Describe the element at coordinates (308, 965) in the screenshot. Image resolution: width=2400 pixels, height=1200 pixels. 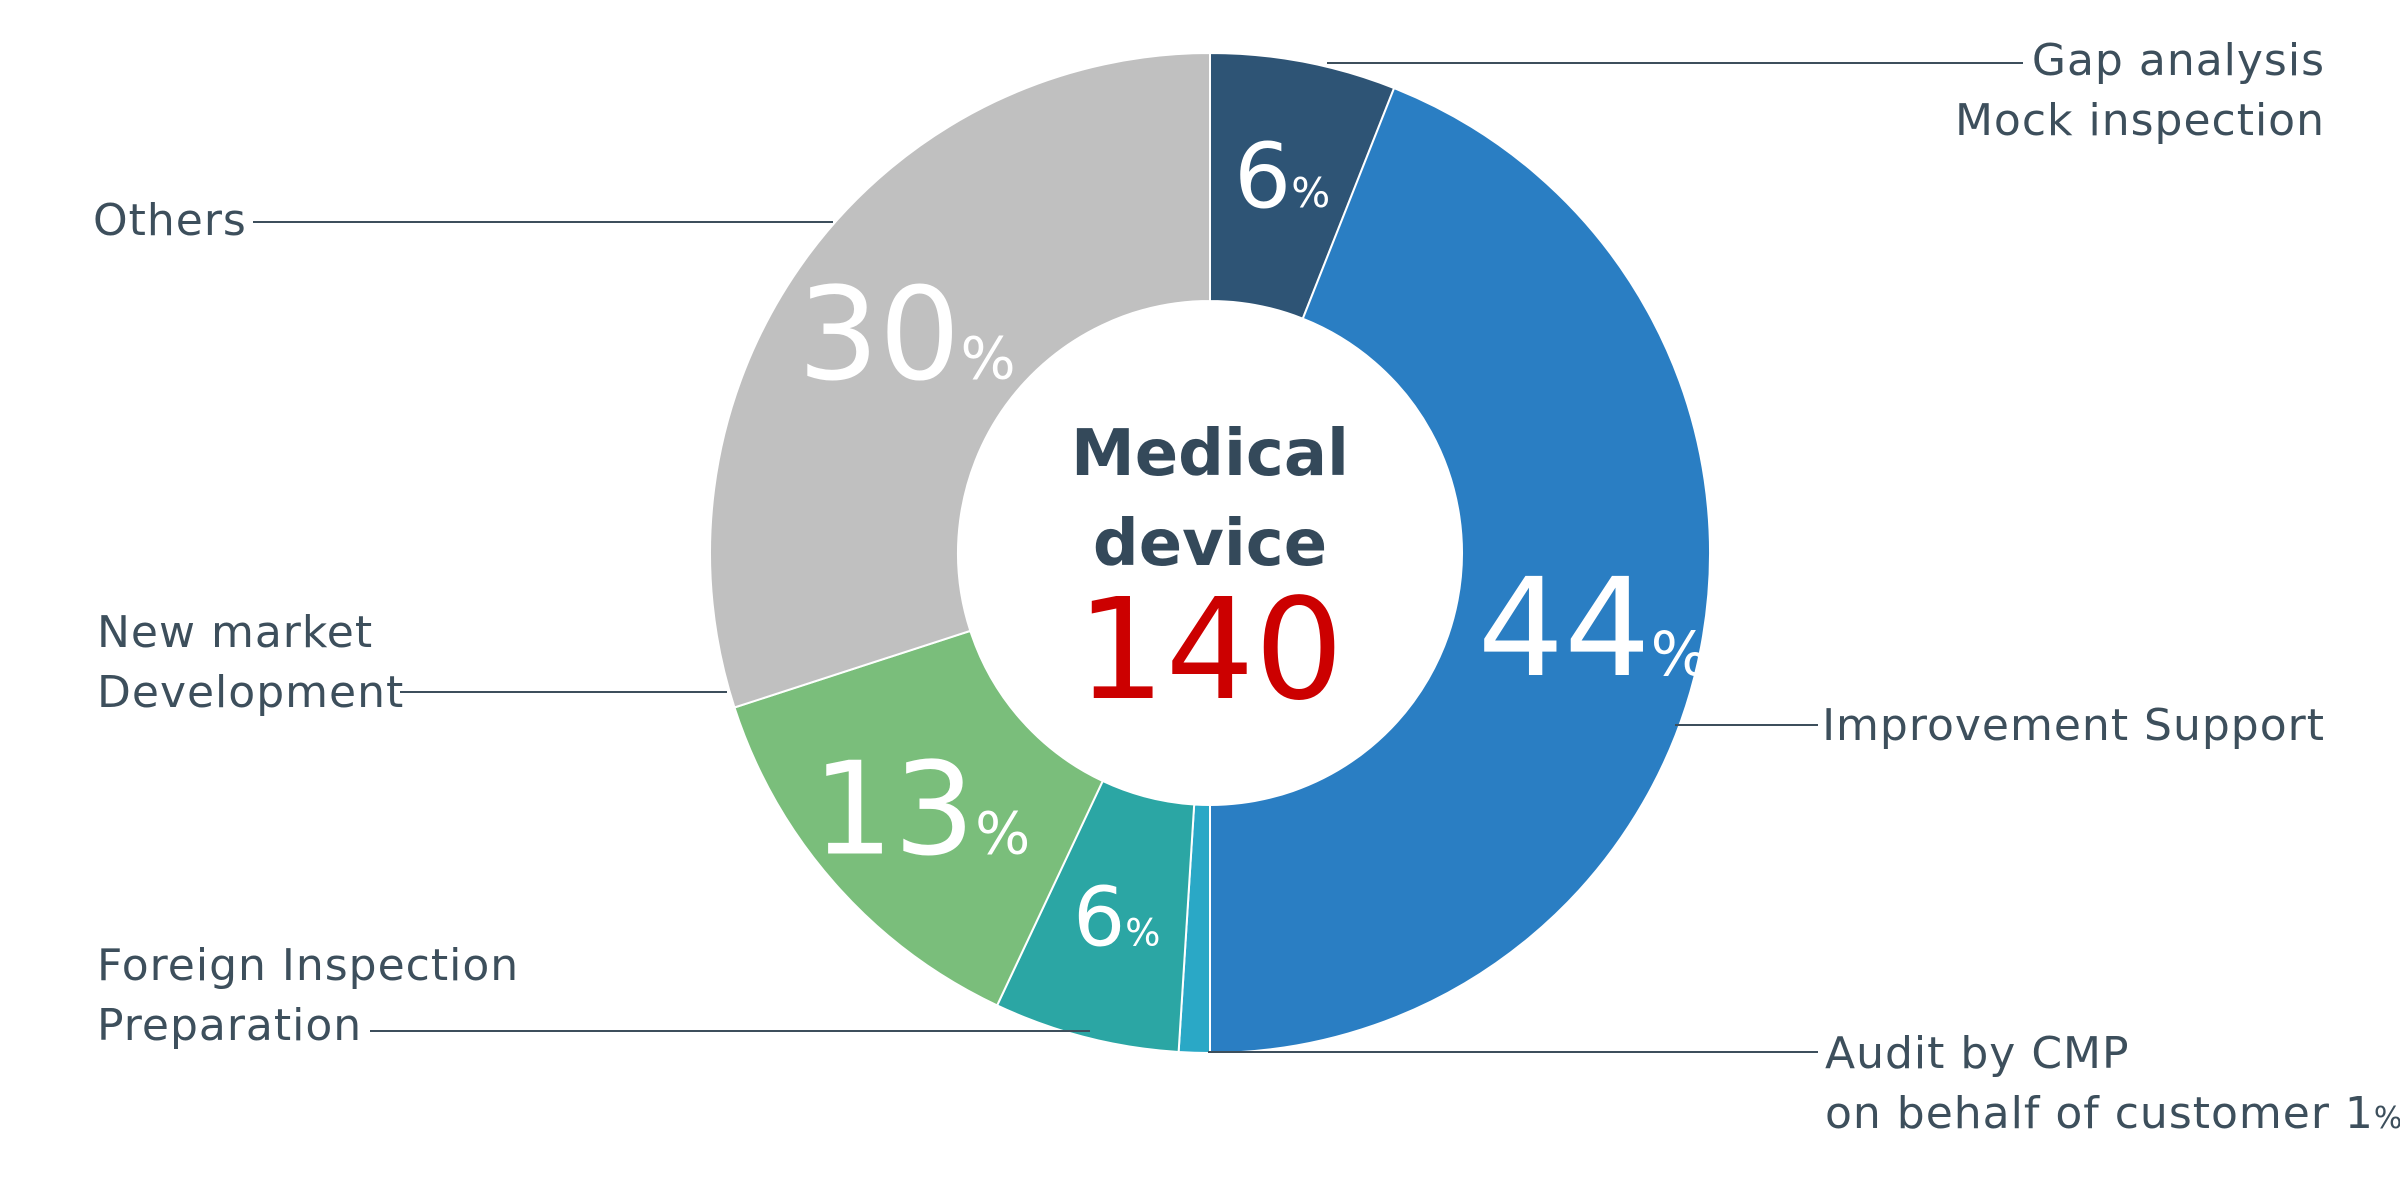
I see `category-label-foreign-inspection-preparation: Foreign Inspection` at that location.